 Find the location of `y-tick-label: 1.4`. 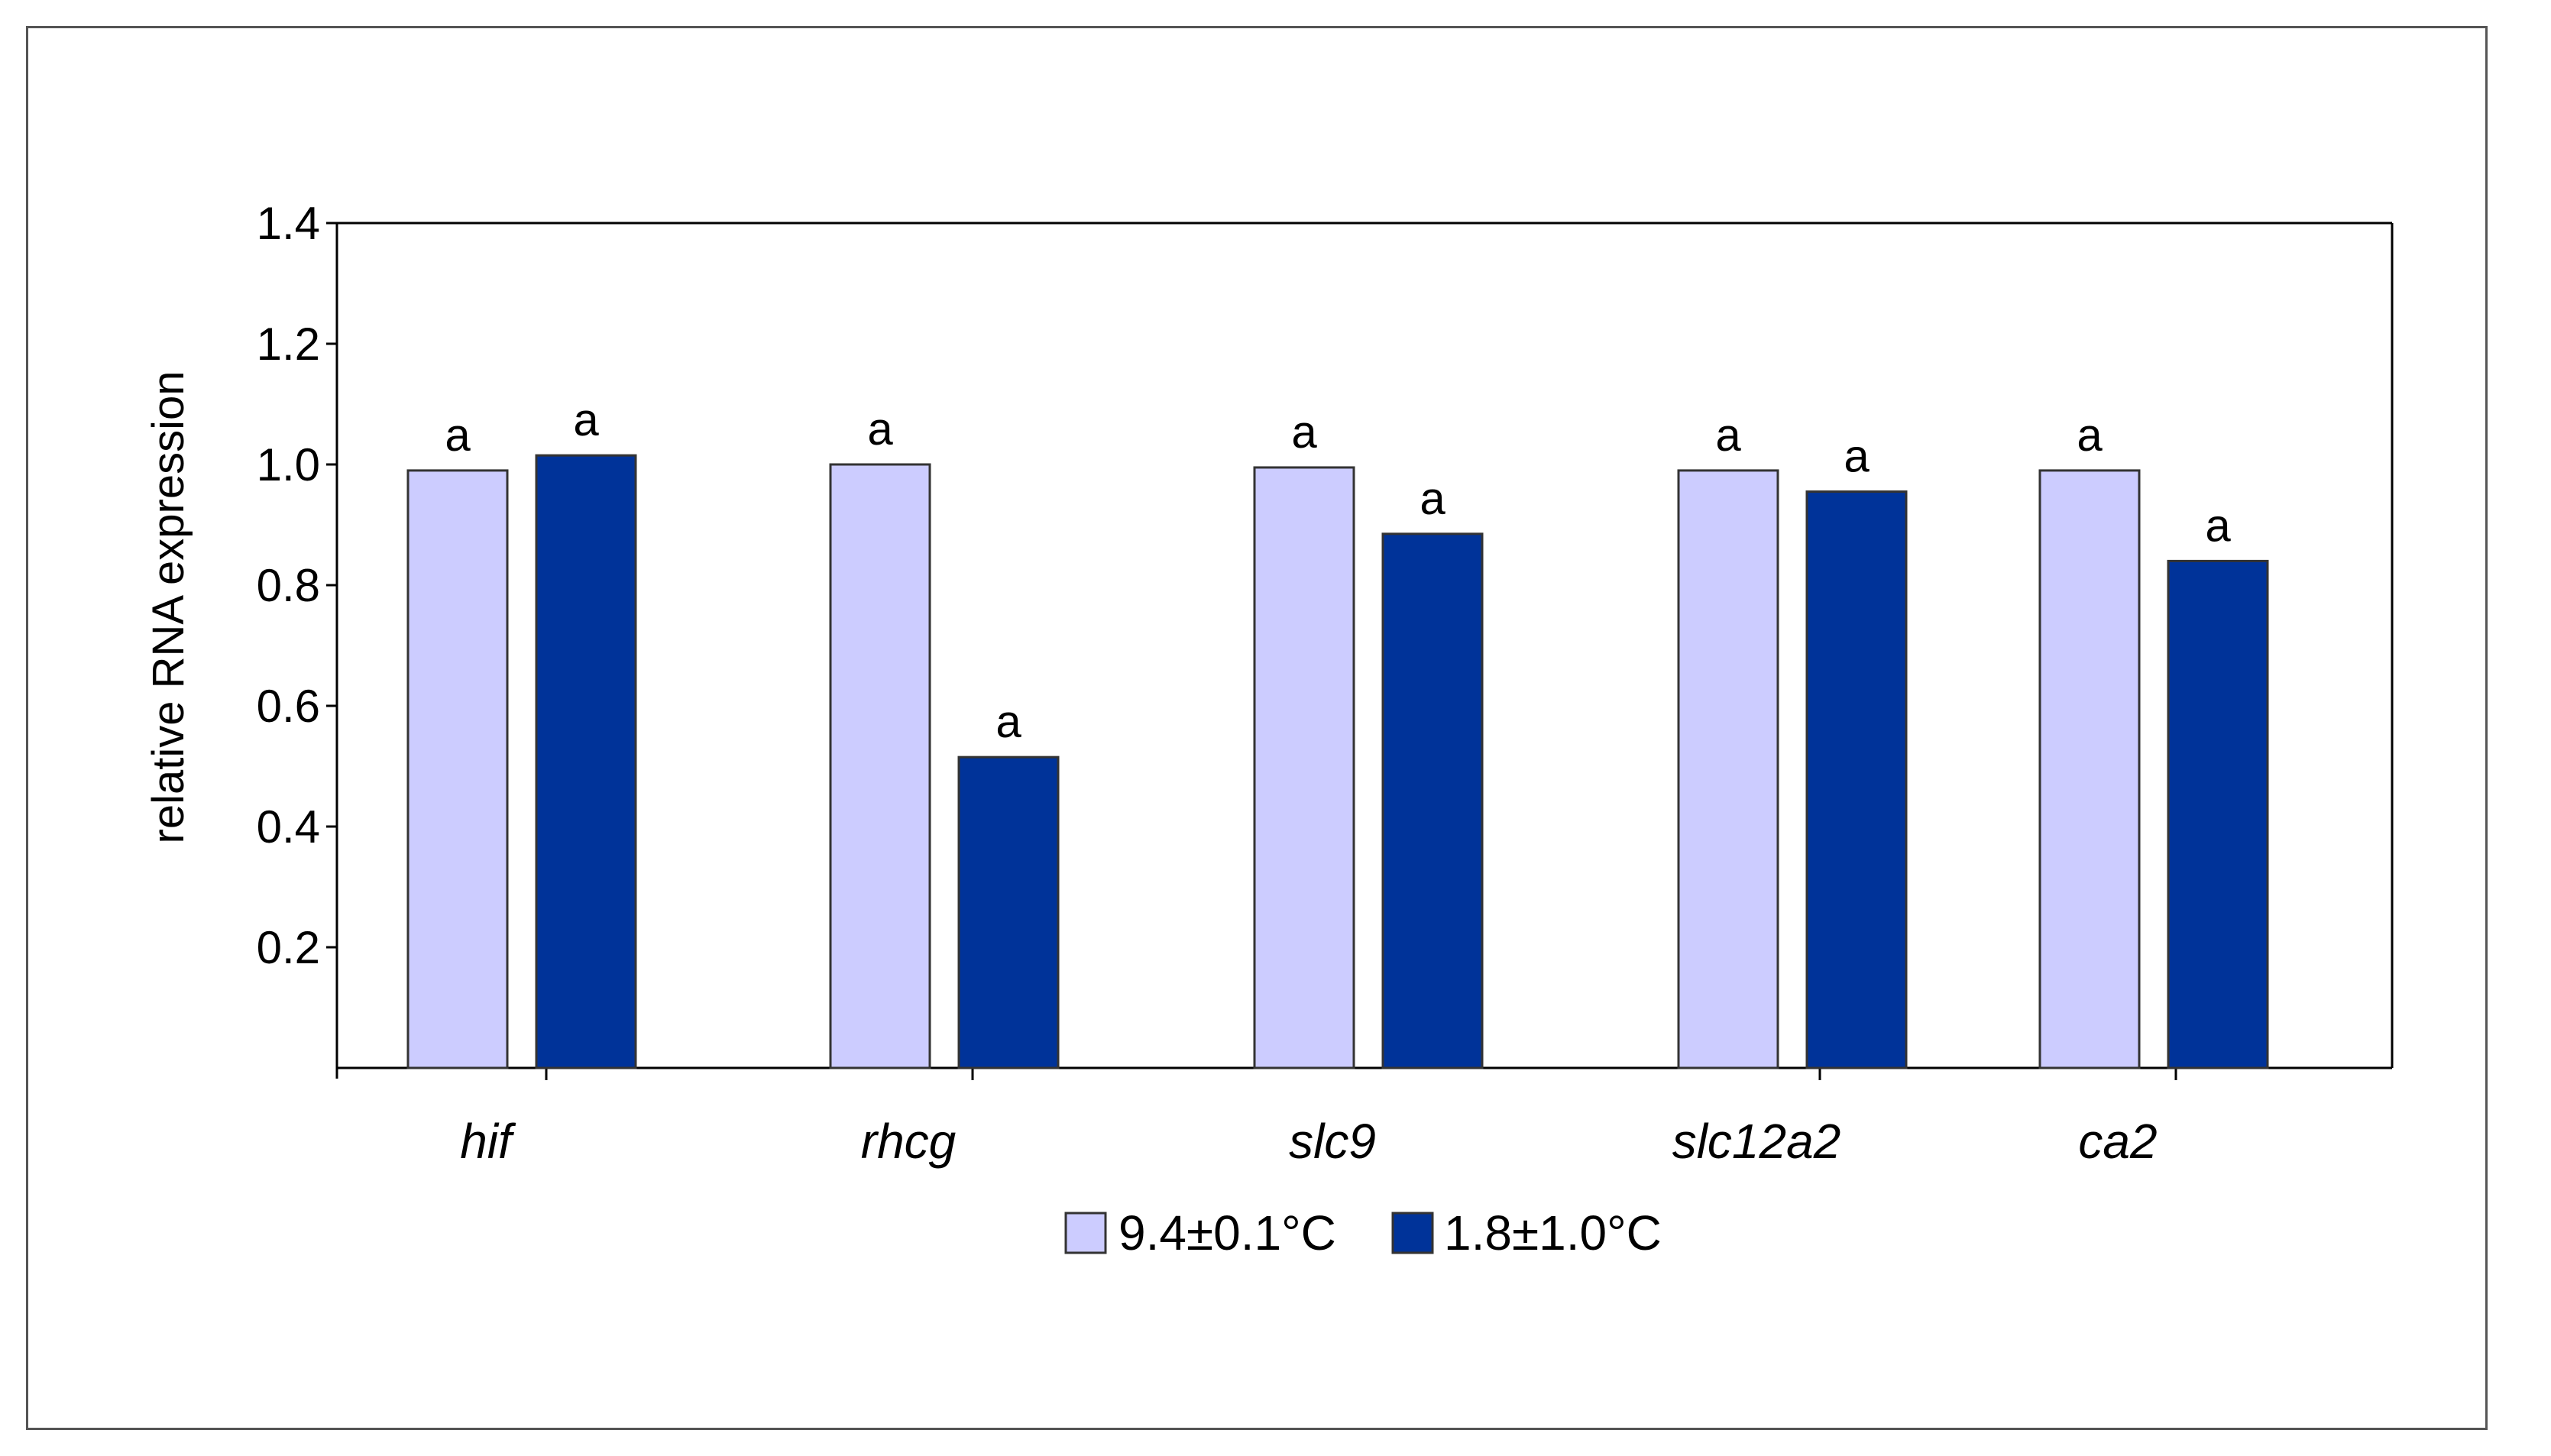

y-tick-label: 1.4 is located at coordinates (288, 224).